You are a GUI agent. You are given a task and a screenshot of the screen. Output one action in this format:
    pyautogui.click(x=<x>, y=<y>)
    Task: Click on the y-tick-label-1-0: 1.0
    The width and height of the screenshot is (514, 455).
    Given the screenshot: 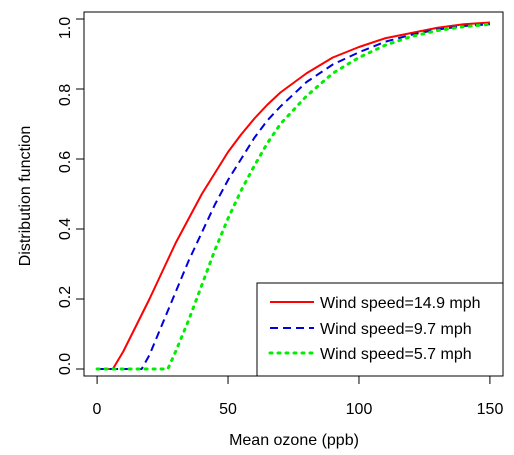 What is the action you would take?
    pyautogui.click(x=65, y=28)
    